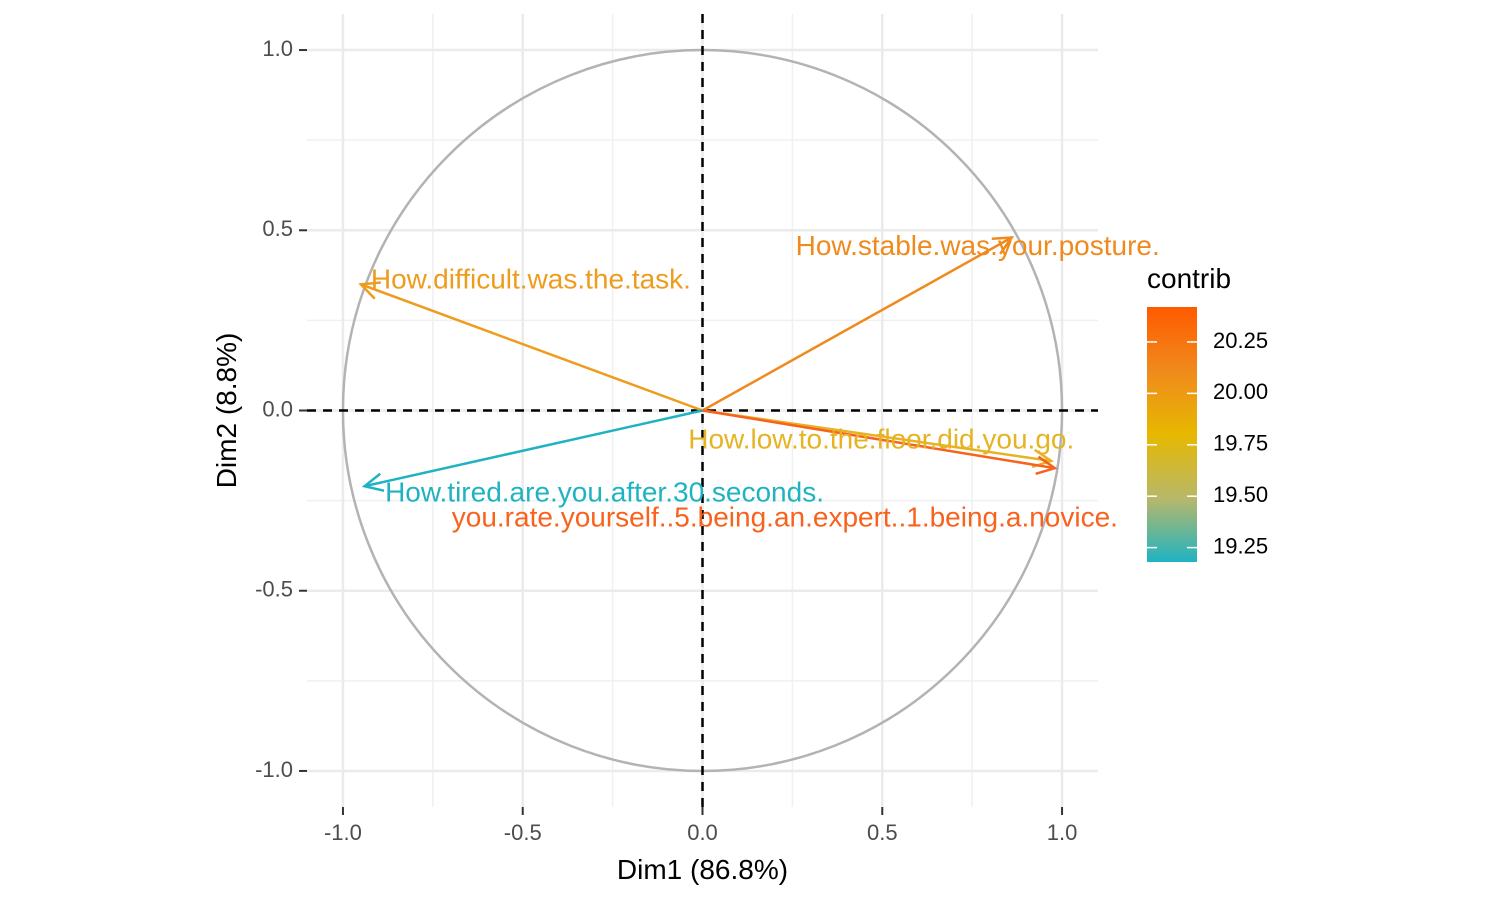 Image resolution: width=1510 pixels, height=908 pixels. I want to click on x-tick-label: 0.5, so click(882, 832).